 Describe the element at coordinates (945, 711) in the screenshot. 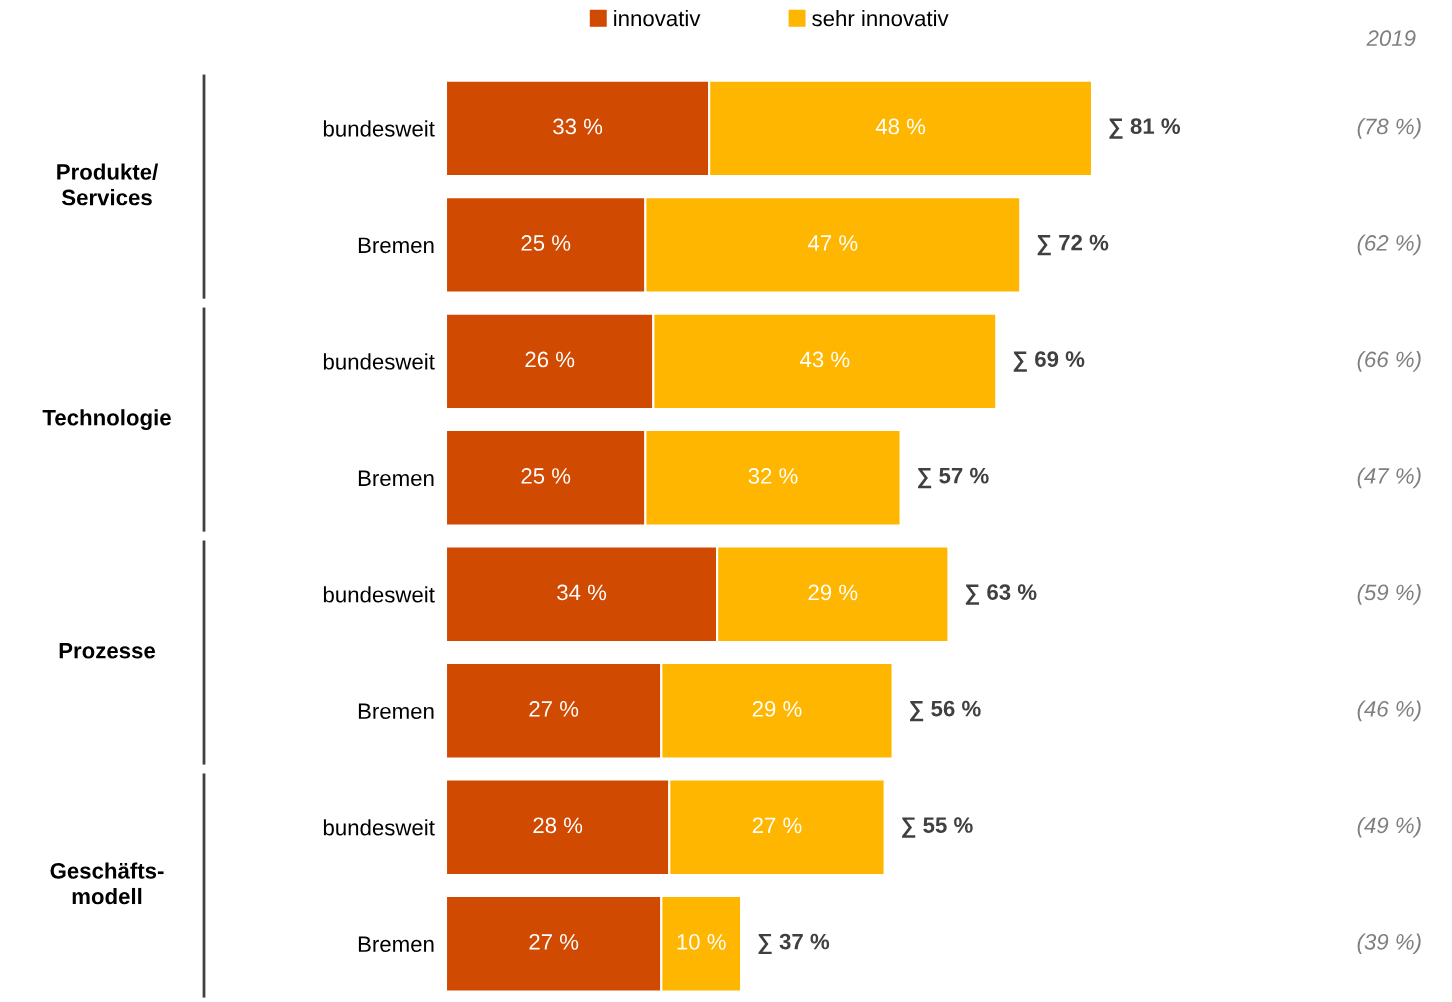

I see `total-label: ∑ 56 %` at that location.